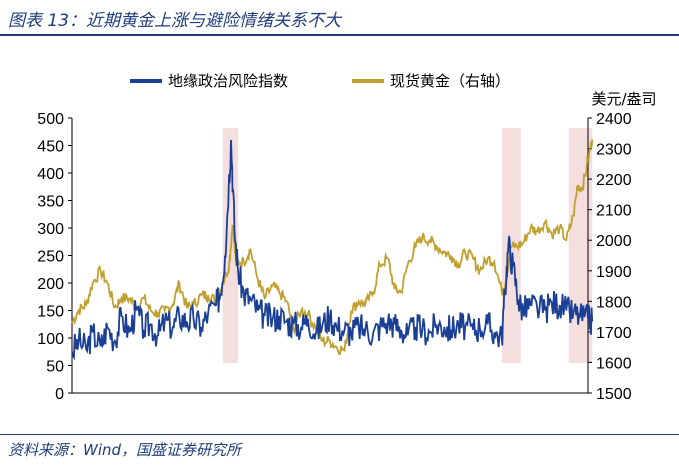  I want to click on left-tick-label-9: 450, so click(50, 147).